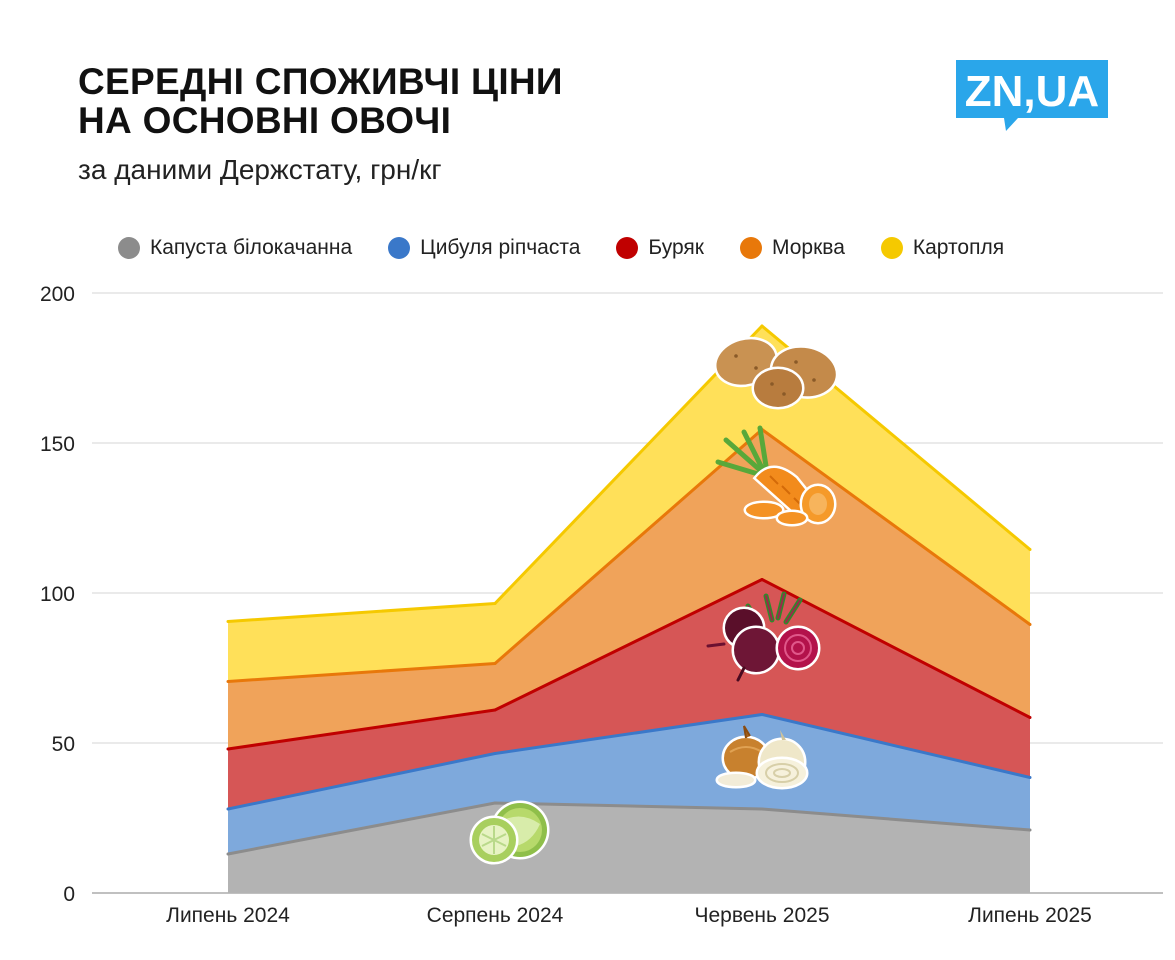 Image resolution: width=1175 pixels, height=960 pixels. Describe the element at coordinates (958, 247) in the screenshot. I see `legend-label: Картопля` at that location.